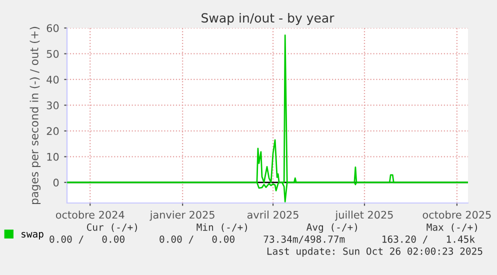  I want to click on x-tick-label: octobre 2024, so click(90, 214).